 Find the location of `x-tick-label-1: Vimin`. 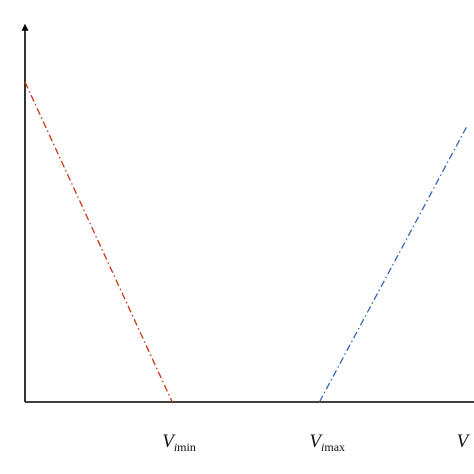

x-tick-label-1: Vimin is located at coordinates (179, 442).